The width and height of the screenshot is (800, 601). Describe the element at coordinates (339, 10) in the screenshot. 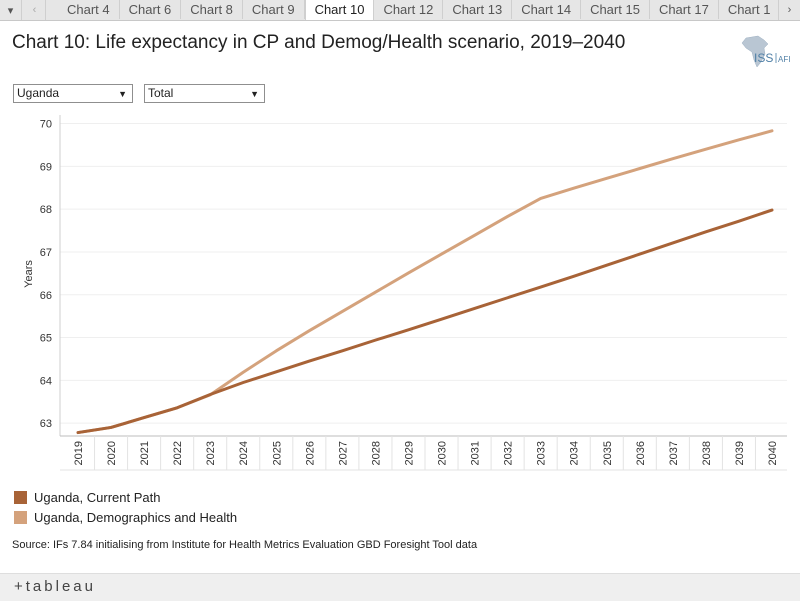

I see `tab-chart-10: Chart 10` at that location.